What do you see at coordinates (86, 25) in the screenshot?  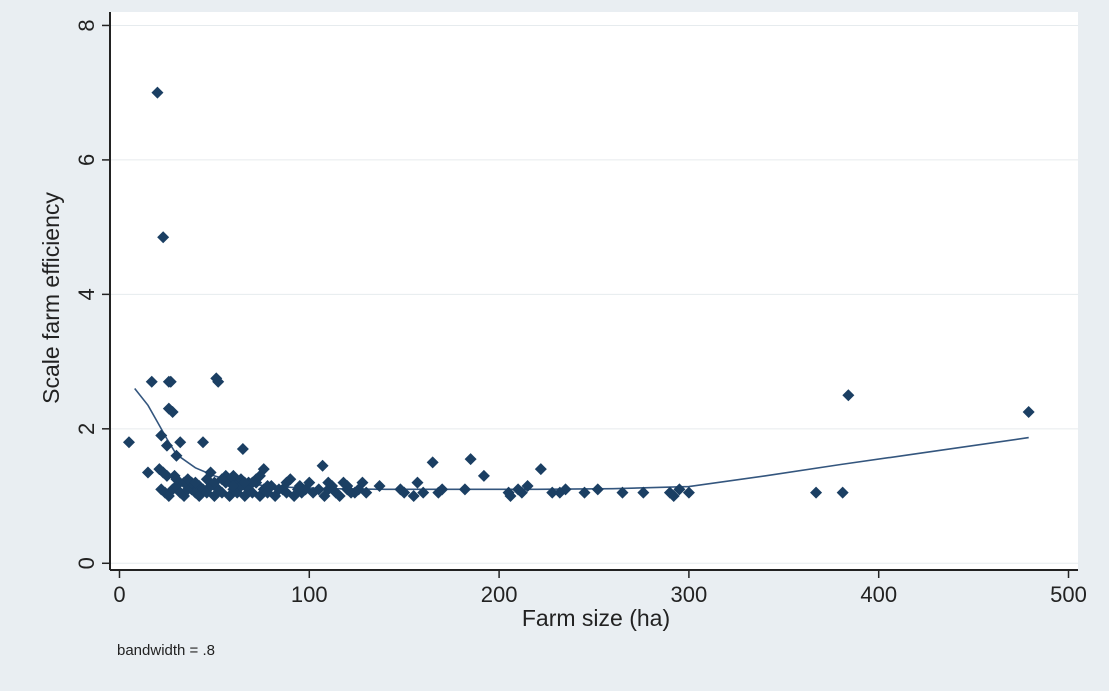 I see `y-tick-label: 8` at bounding box center [86, 25].